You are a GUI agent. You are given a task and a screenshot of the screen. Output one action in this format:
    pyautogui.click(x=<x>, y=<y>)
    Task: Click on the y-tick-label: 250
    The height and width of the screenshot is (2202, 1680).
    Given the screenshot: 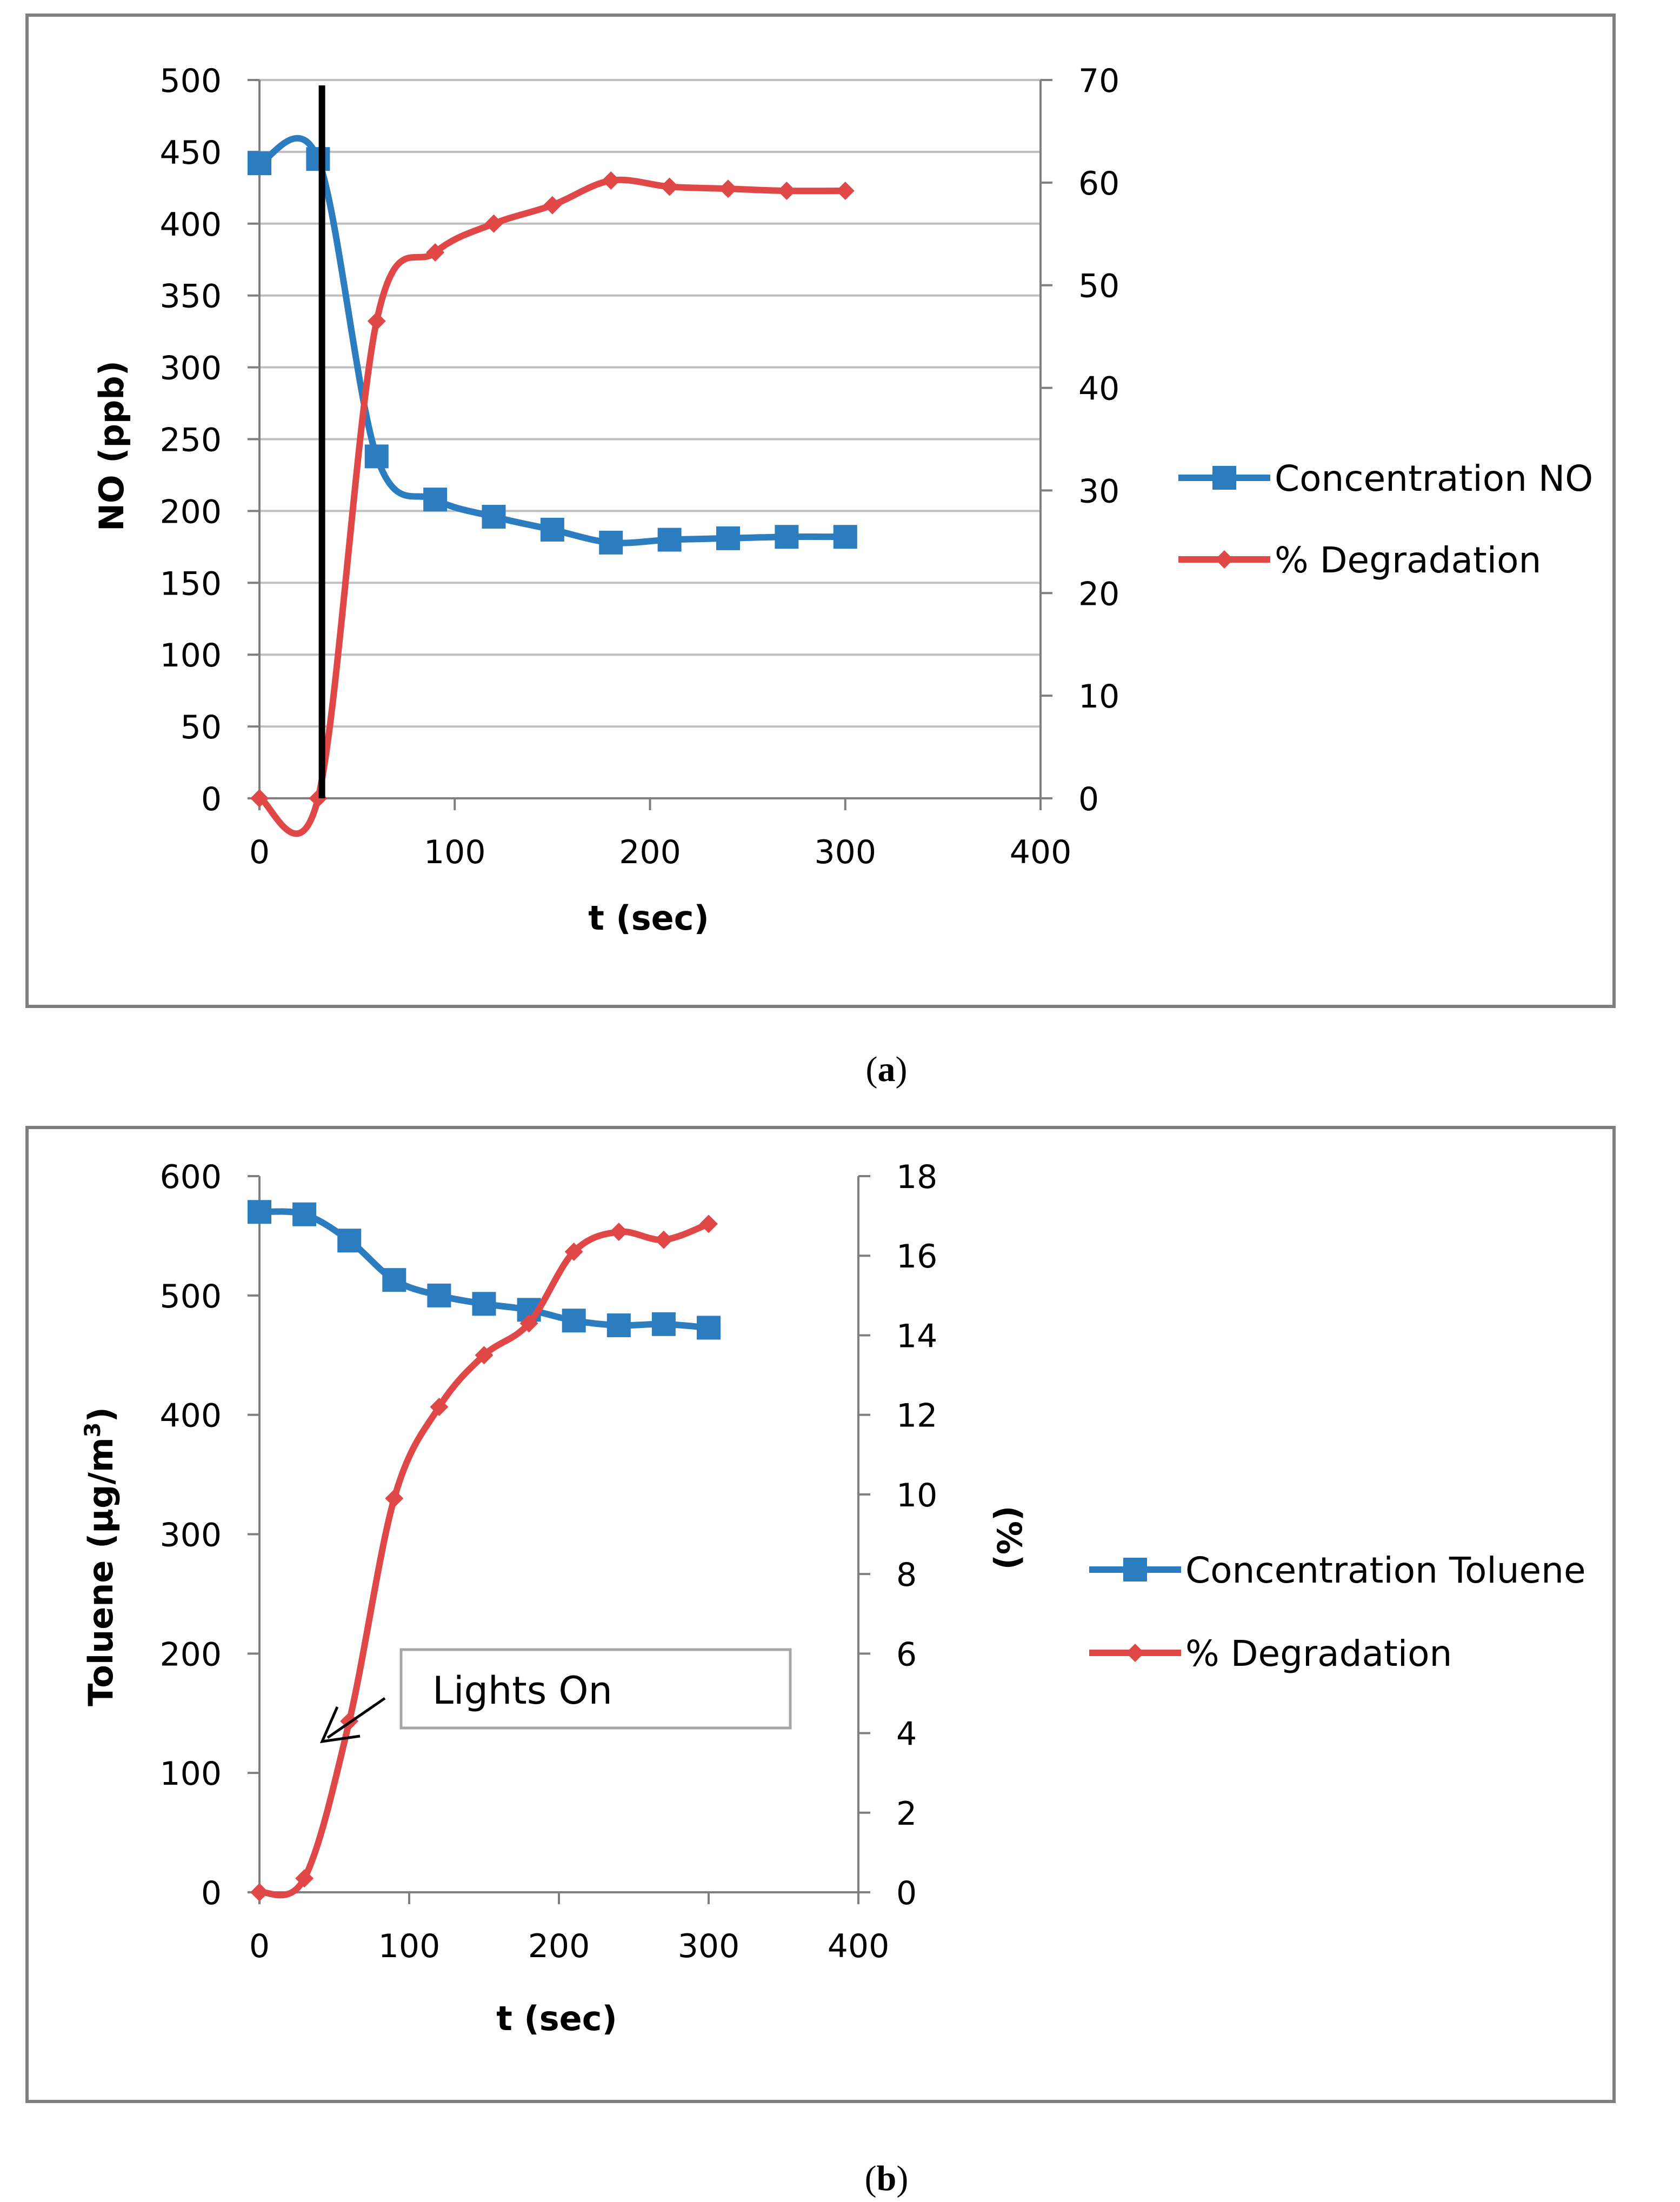 What is the action you would take?
    pyautogui.click(x=191, y=440)
    